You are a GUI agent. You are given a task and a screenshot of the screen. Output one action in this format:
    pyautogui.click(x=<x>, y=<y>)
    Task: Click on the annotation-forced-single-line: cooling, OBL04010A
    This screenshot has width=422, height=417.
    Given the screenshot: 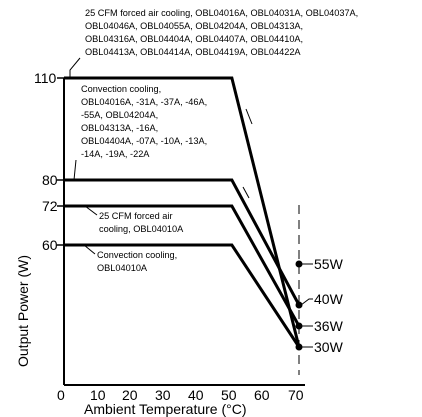 What is the action you would take?
    pyautogui.click(x=141, y=229)
    